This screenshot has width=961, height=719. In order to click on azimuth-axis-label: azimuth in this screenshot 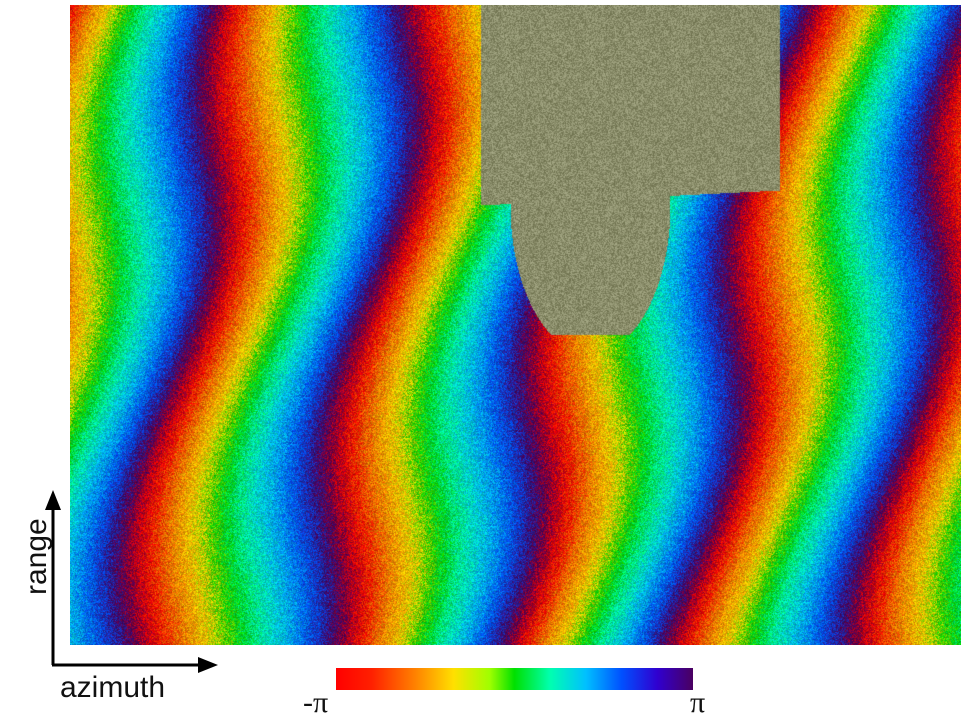, I will do `click(113, 687)`.